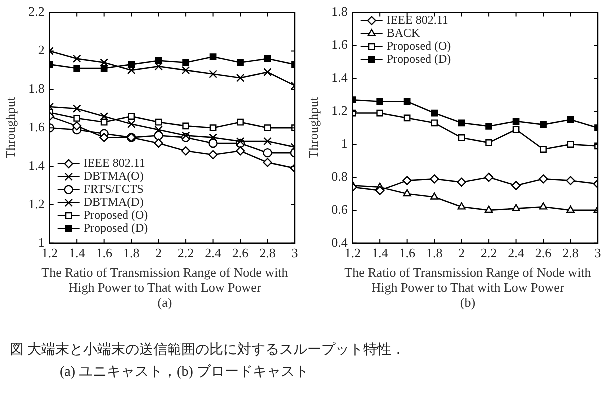 Image resolution: width=606 pixels, height=417 pixels. Describe the element at coordinates (114, 189) in the screenshot. I see `legend-label: FRTS/FCTS` at that location.